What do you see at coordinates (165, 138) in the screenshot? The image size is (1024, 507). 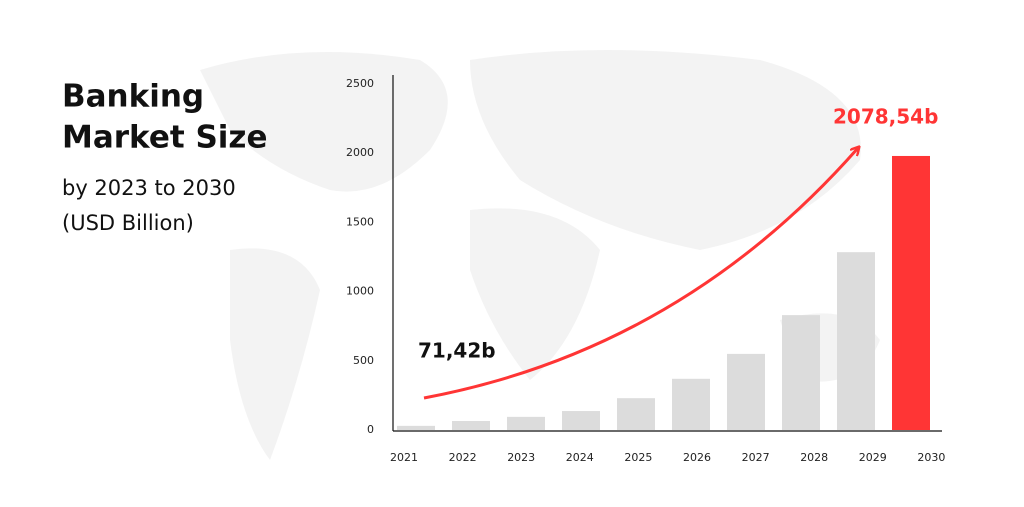 I see `title-line: Market Size` at bounding box center [165, 138].